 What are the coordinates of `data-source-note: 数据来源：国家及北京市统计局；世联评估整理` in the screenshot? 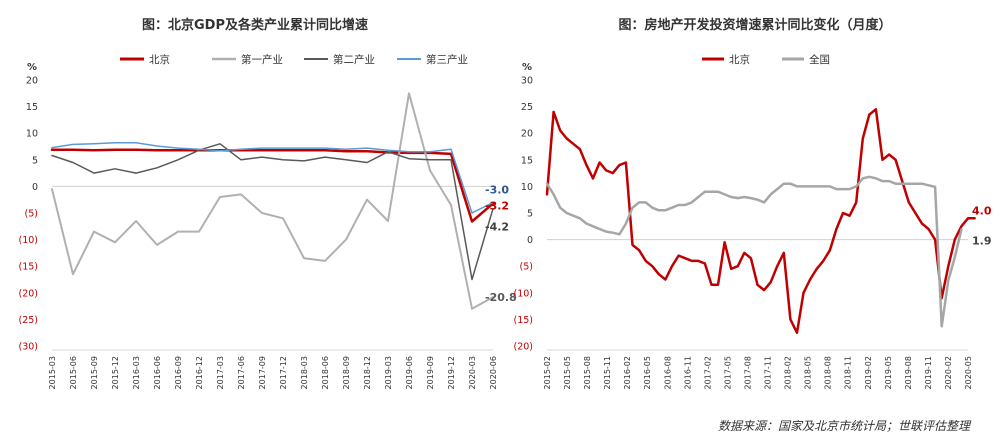 It's located at (843, 426).